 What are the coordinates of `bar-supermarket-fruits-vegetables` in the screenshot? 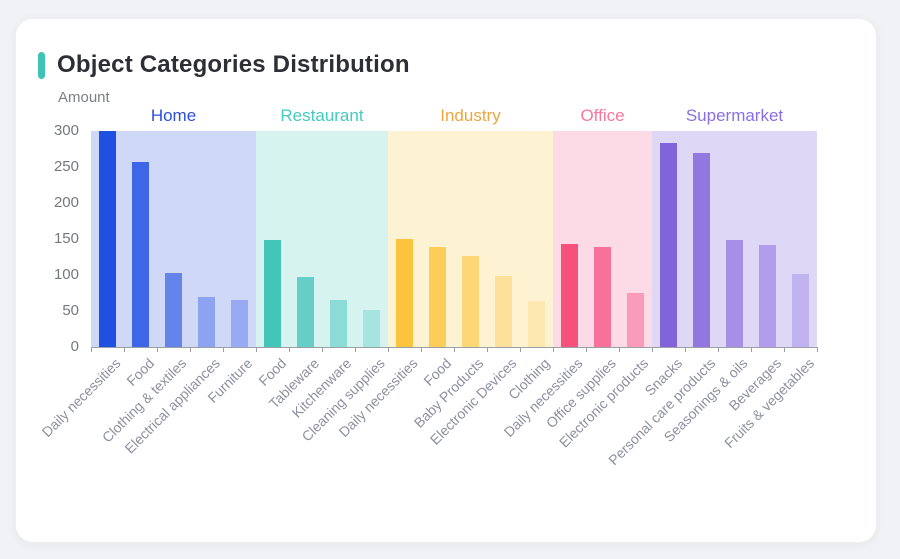 It's located at (800, 310).